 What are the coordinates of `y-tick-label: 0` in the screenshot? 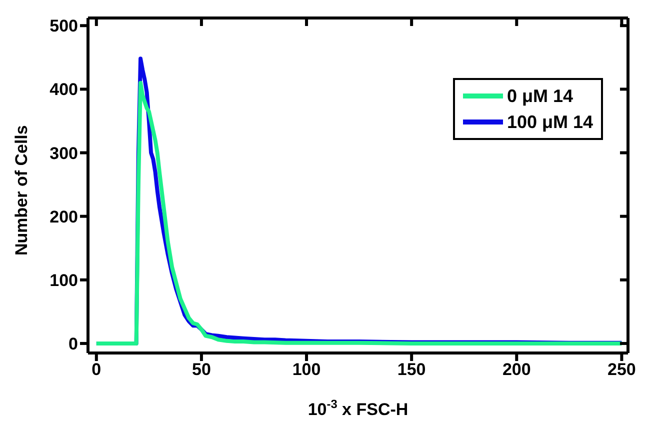 It's located at (73, 344).